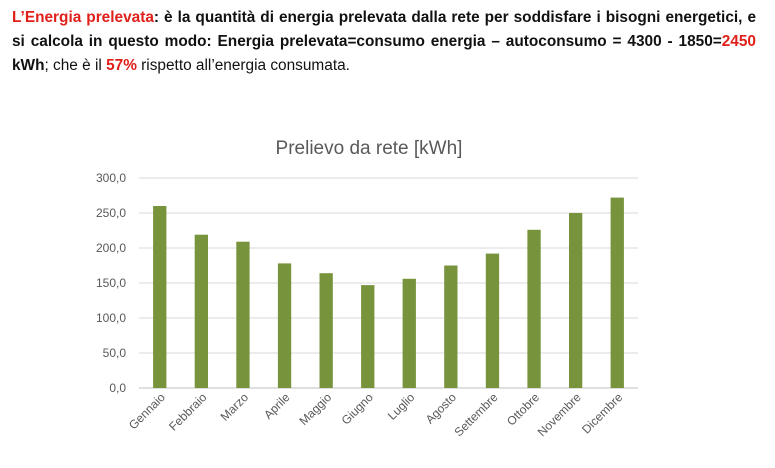 The image size is (775, 468). Describe the element at coordinates (83, 17) in the screenshot. I see `term-label: L’Energia prelevata` at that location.